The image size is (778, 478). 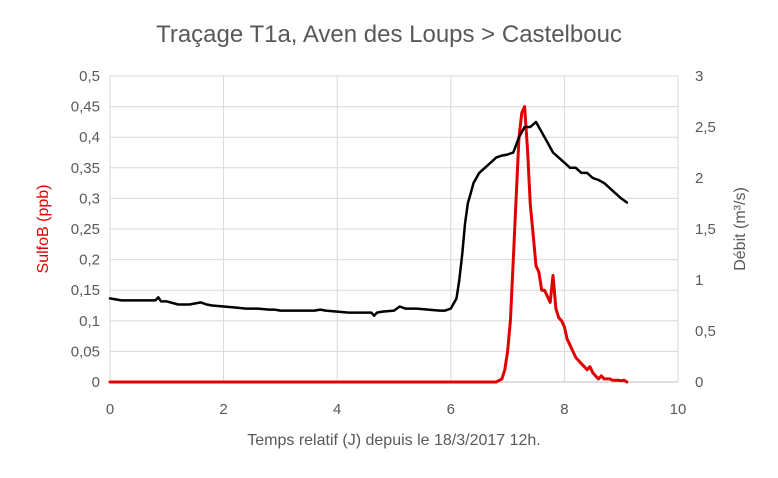 What do you see at coordinates (699, 76) in the screenshot?
I see `y-right-tick-label: 3` at bounding box center [699, 76].